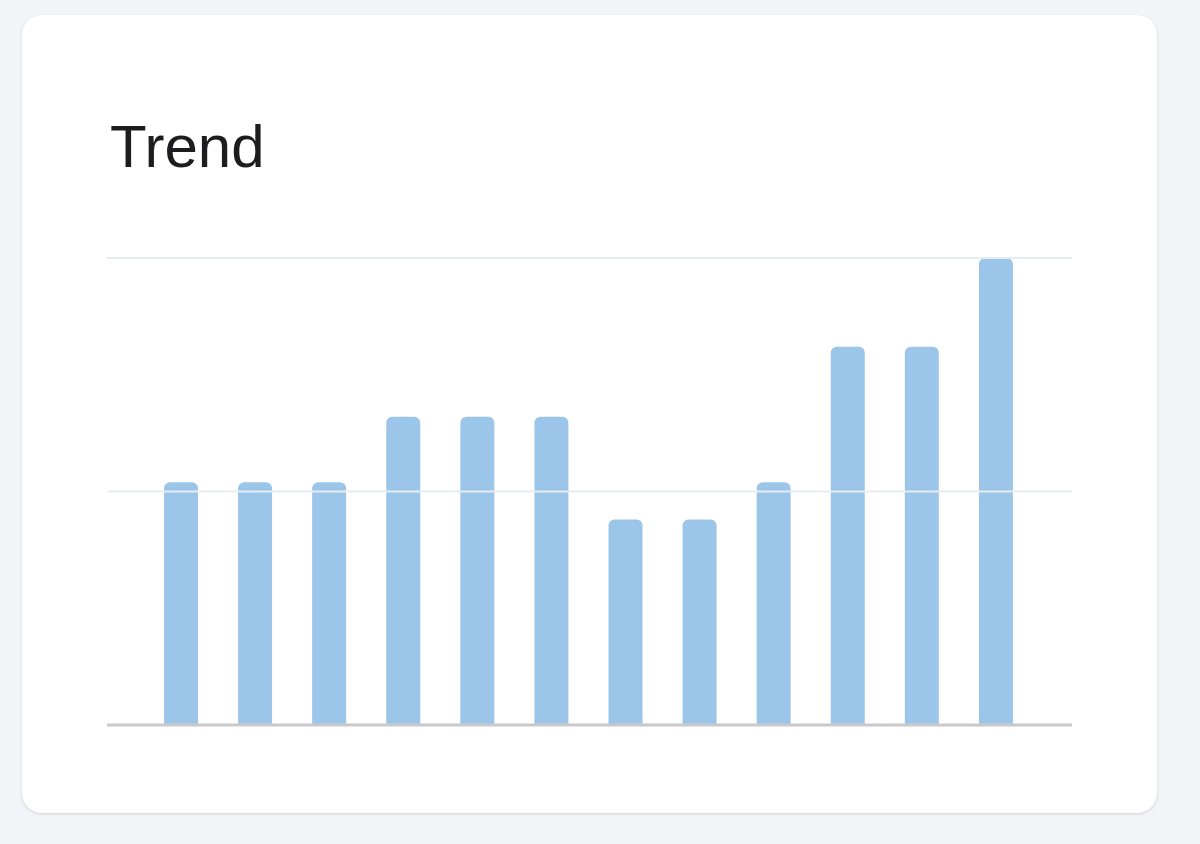 The height and width of the screenshot is (844, 1200). I want to click on chart-title: Trend, so click(187, 146).